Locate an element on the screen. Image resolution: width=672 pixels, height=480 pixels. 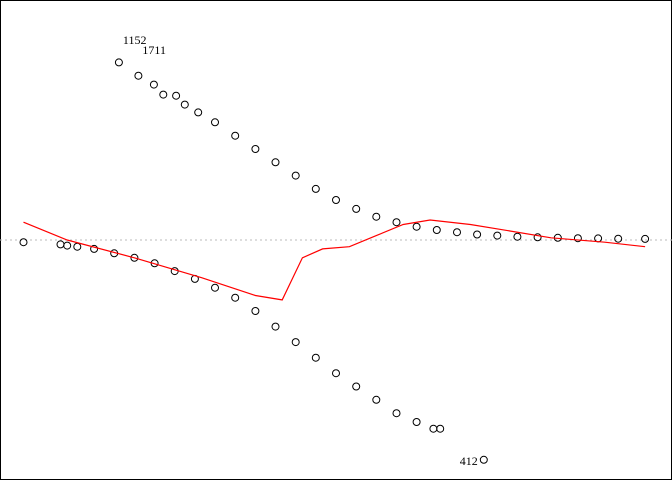
point-label-1152: 1152 is located at coordinates (135, 40).